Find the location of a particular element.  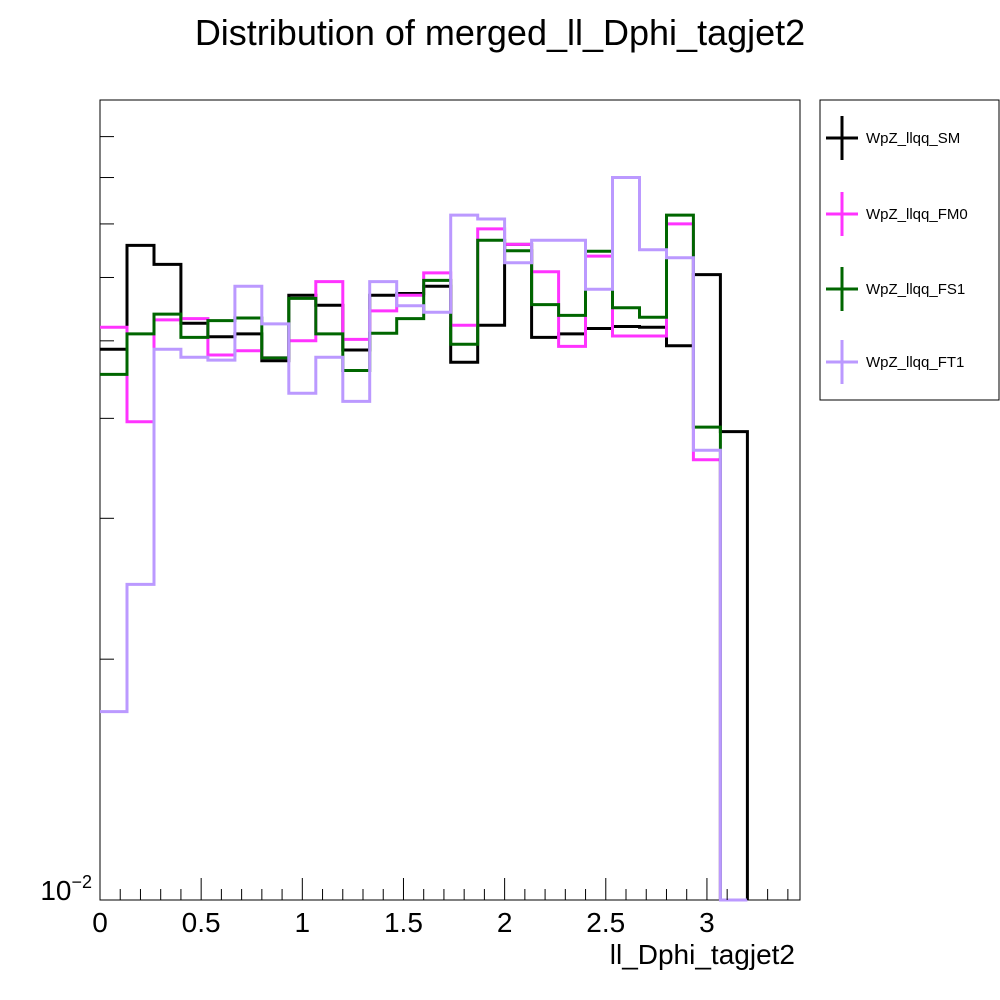

x-tick-label: 1 is located at coordinates (303, 922).